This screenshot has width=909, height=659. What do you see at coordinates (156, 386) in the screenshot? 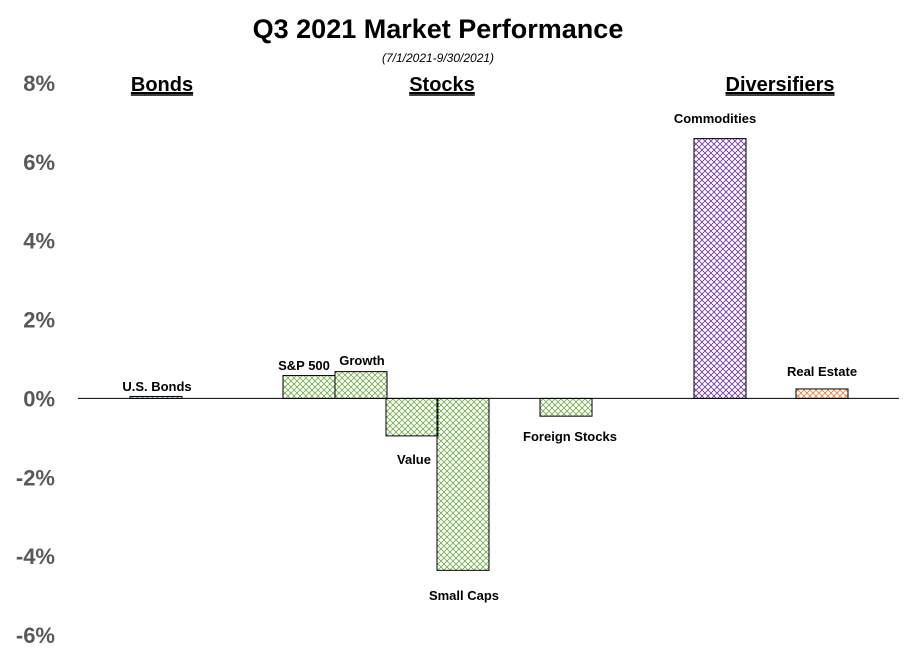
I see `bar-label: U.S. Bonds` at bounding box center [156, 386].